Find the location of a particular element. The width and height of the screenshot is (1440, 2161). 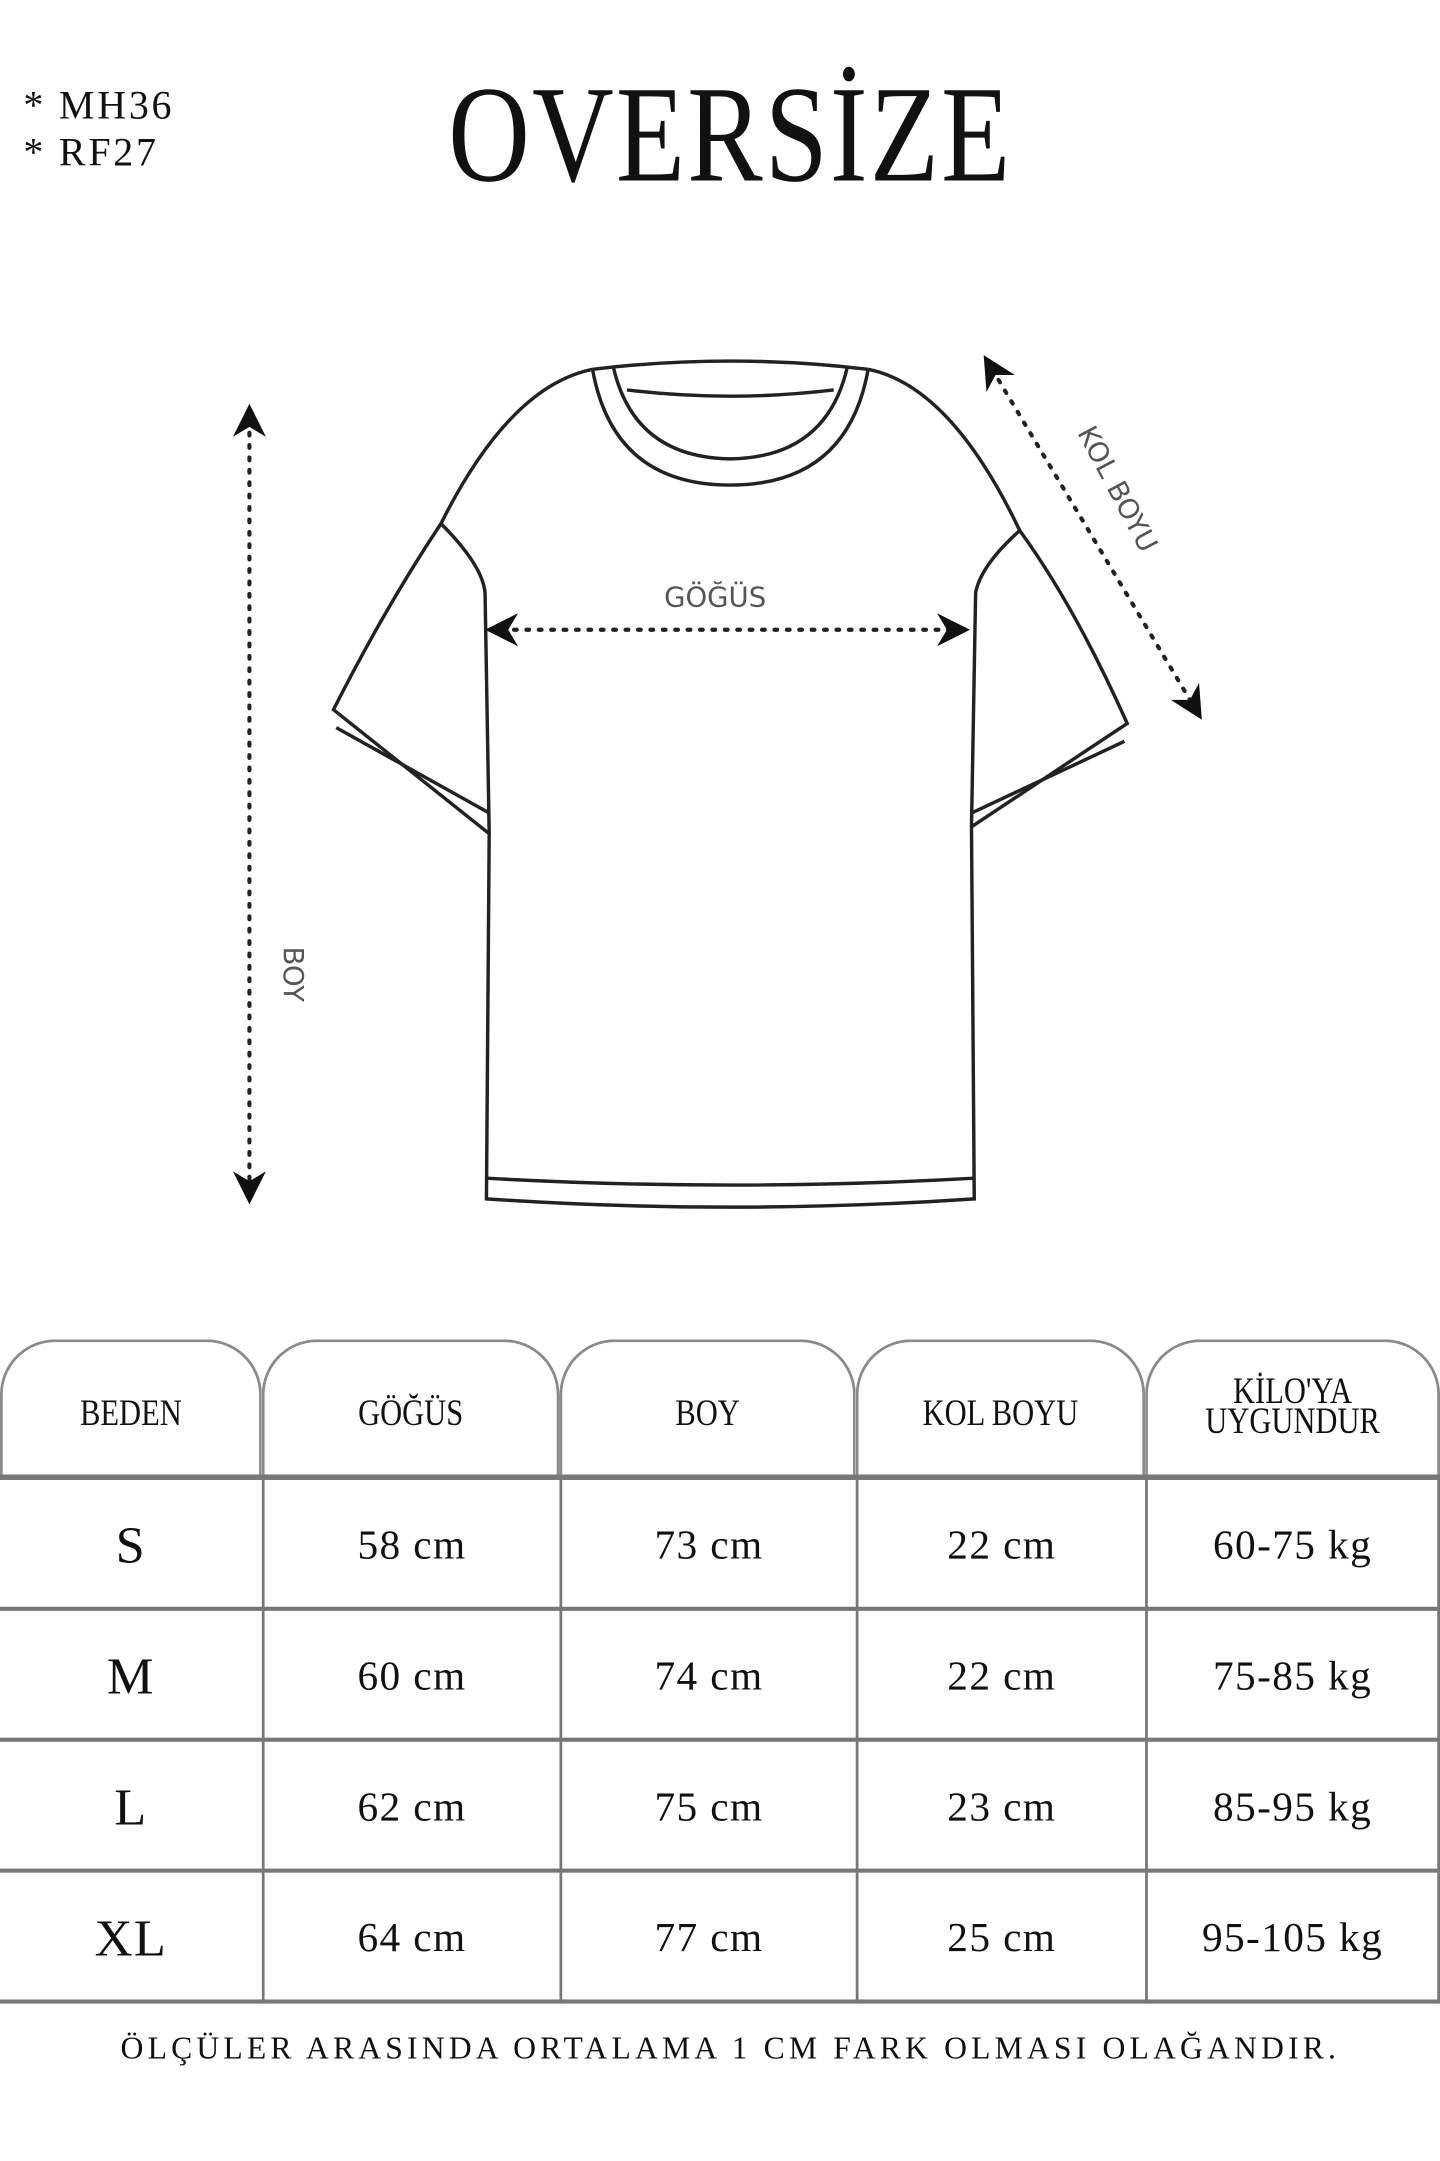

table-row: XL 64 cm 77 cm 25 cm 95-105 kg is located at coordinates (720, 1938).